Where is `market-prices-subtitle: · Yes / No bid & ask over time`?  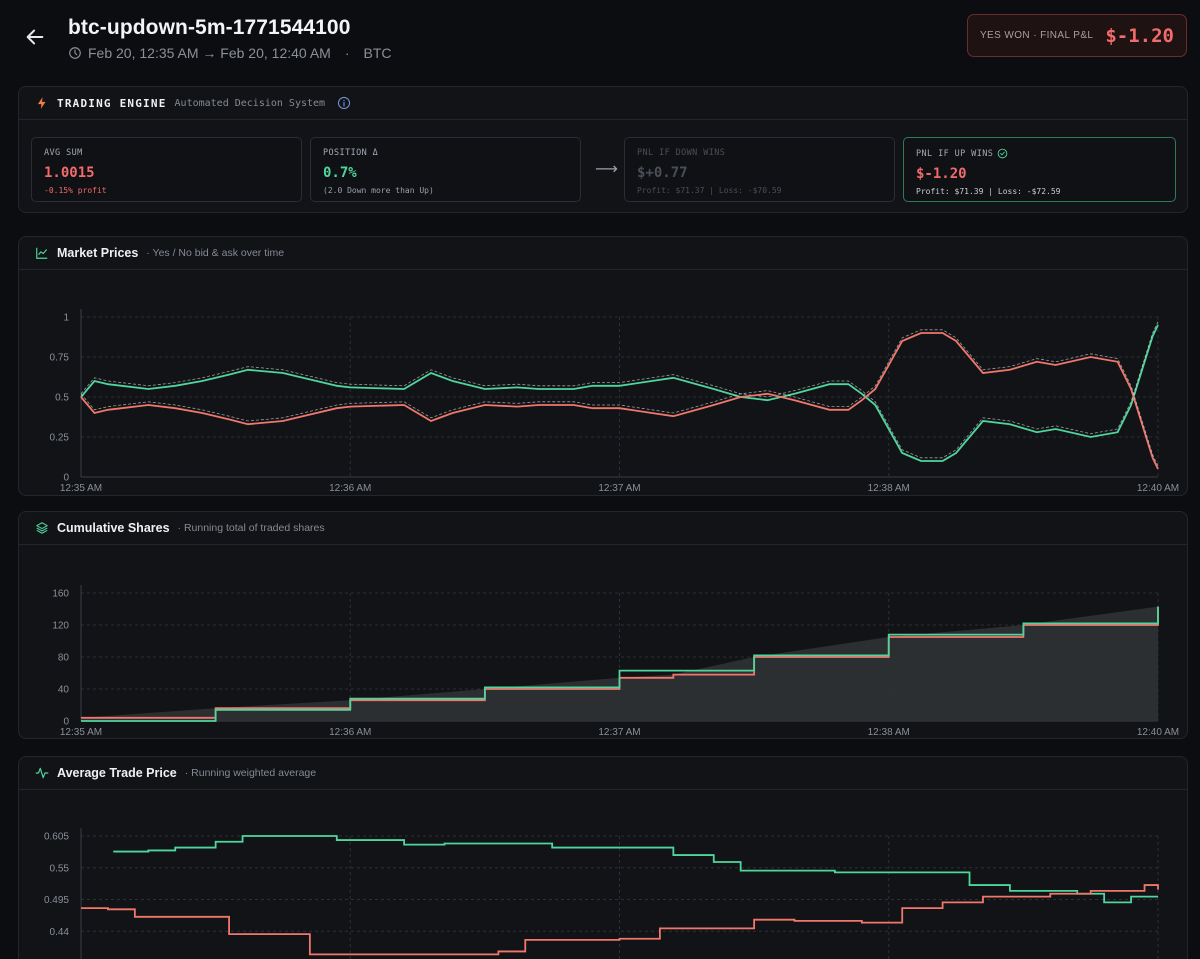
market-prices-subtitle: · Yes / No bid & ask over time is located at coordinates (215, 253).